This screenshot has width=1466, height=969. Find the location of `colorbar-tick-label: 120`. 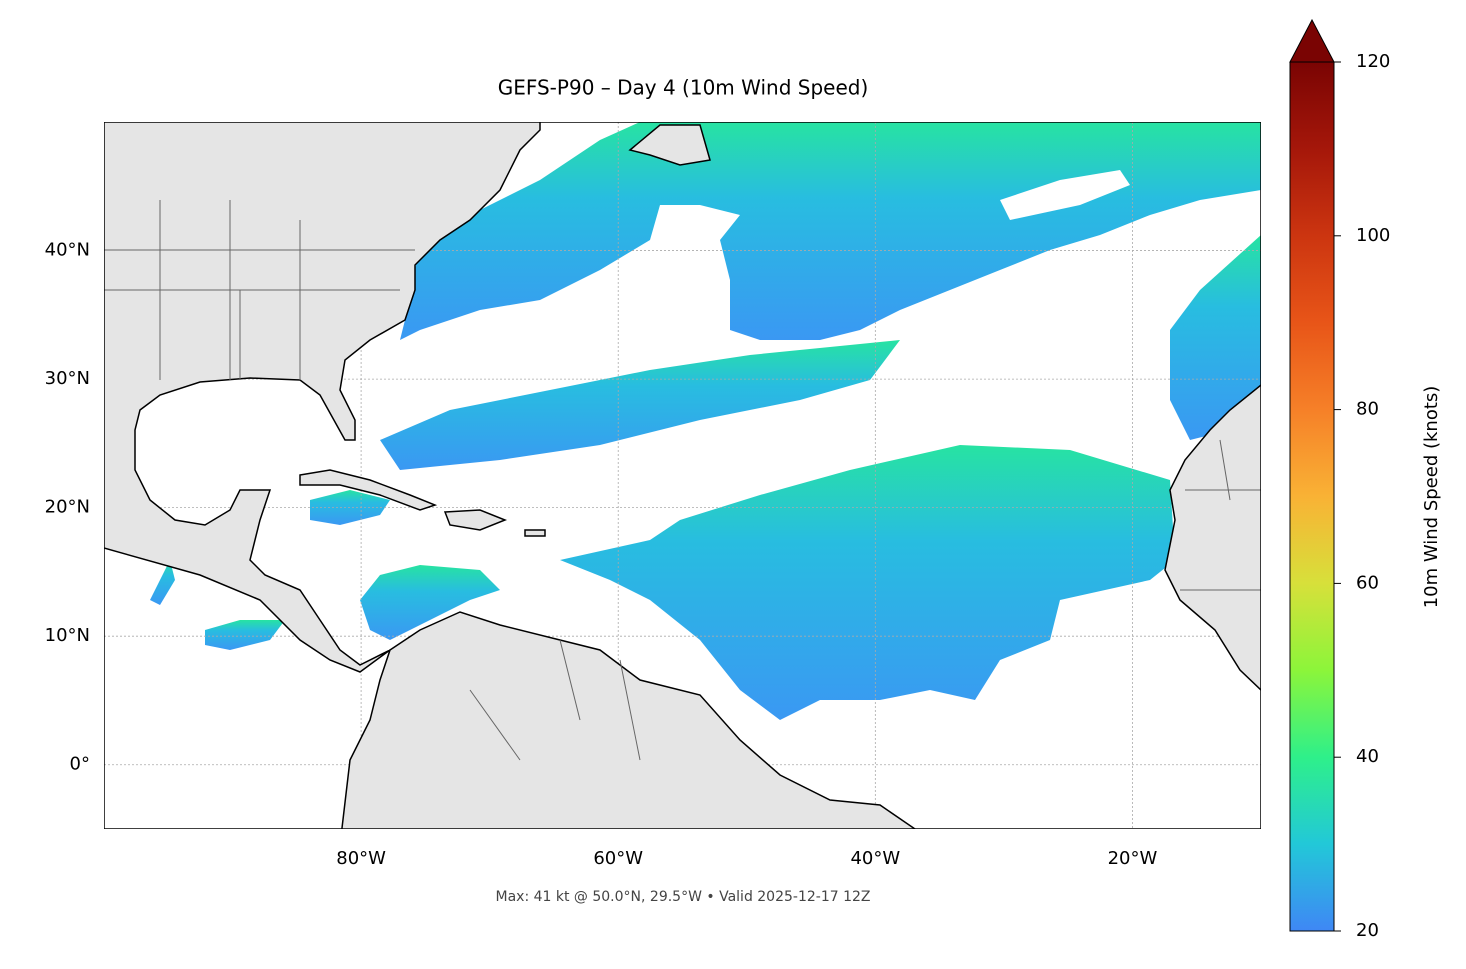

colorbar-tick-label: 120 is located at coordinates (1373, 61).